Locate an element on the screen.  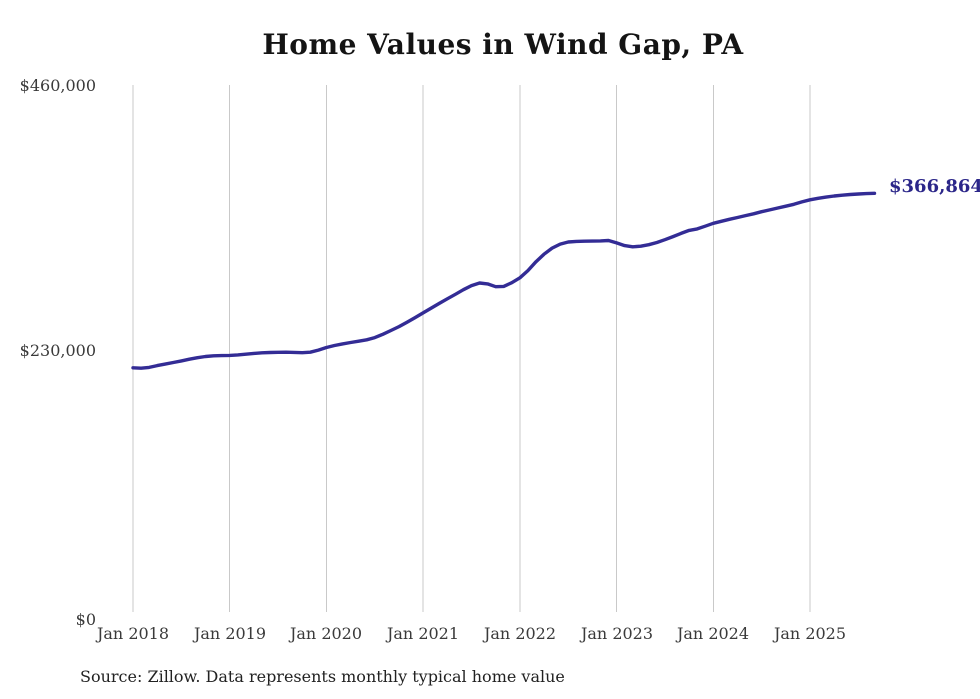
x-axis-tick-2024: Jan 2024 is located at coordinates (713, 633).